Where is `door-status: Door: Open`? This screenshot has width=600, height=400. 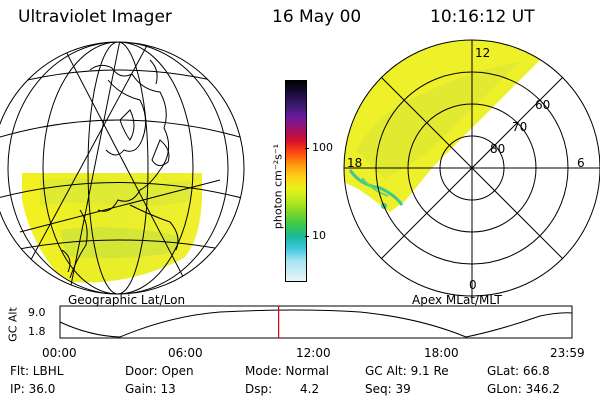 door-status: Door: Open is located at coordinates (159, 371).